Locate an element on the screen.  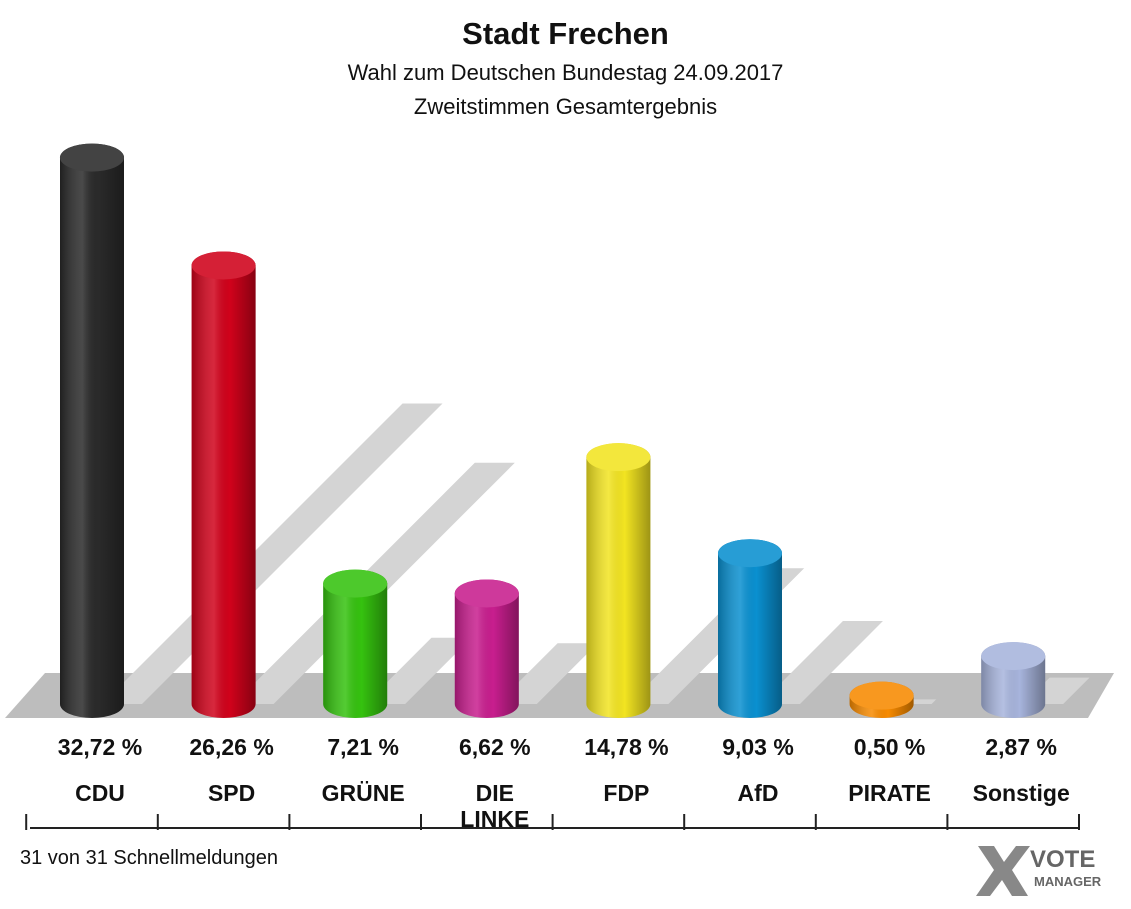
x-tick-label: PIRATE is located at coordinates (889, 793).